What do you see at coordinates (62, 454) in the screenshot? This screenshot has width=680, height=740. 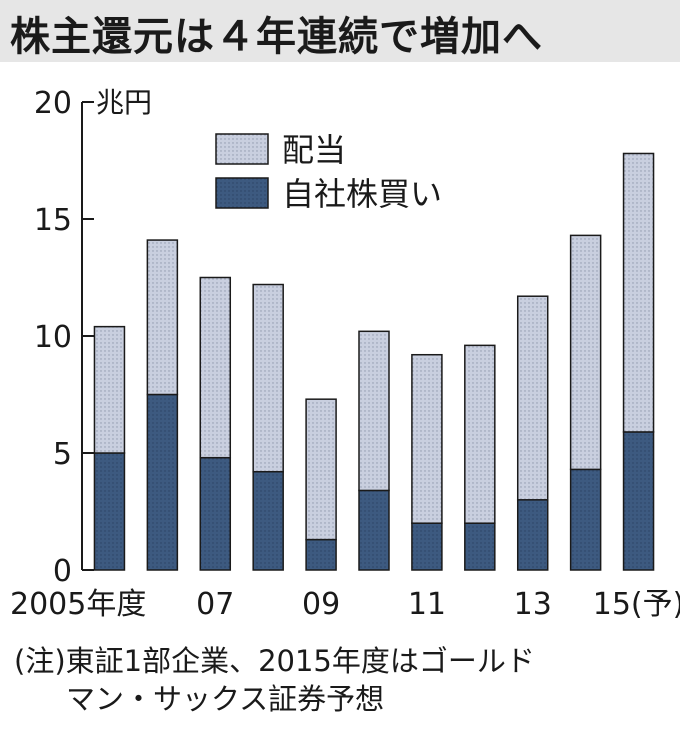 I see `y-tick-label: 5` at bounding box center [62, 454].